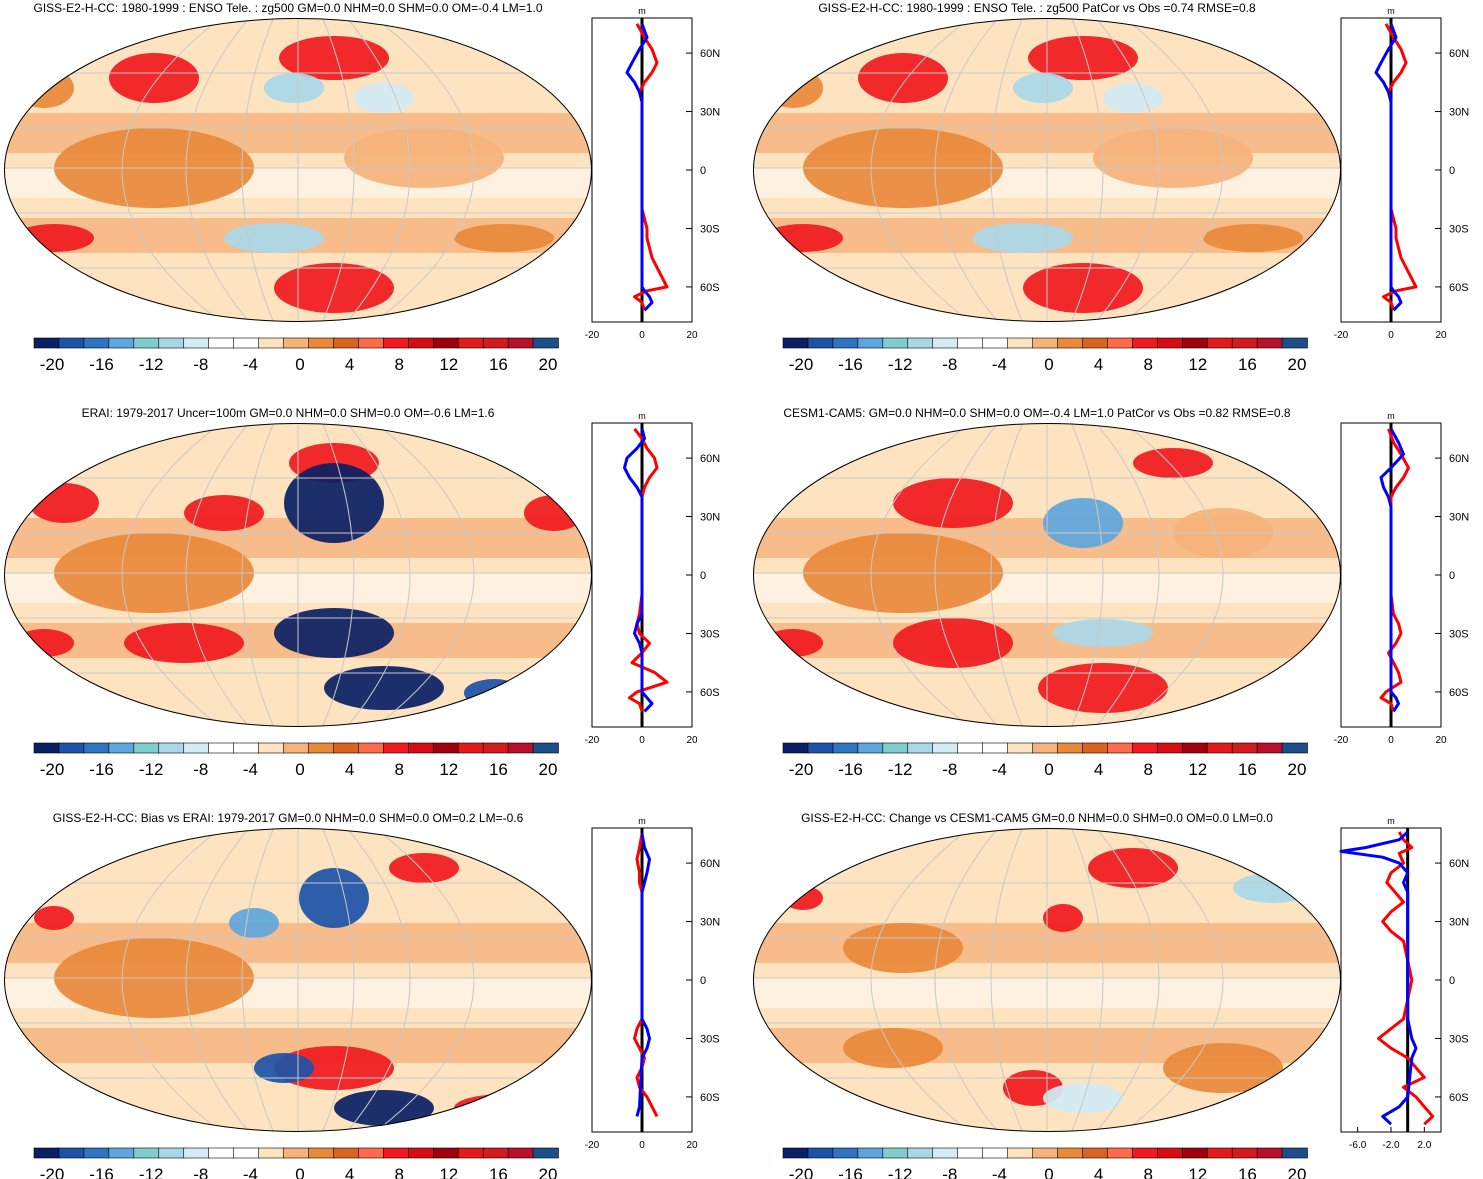 The width and height of the screenshot is (1483, 1179). I want to click on zonal-x-label: 2.0, so click(1424, 1145).